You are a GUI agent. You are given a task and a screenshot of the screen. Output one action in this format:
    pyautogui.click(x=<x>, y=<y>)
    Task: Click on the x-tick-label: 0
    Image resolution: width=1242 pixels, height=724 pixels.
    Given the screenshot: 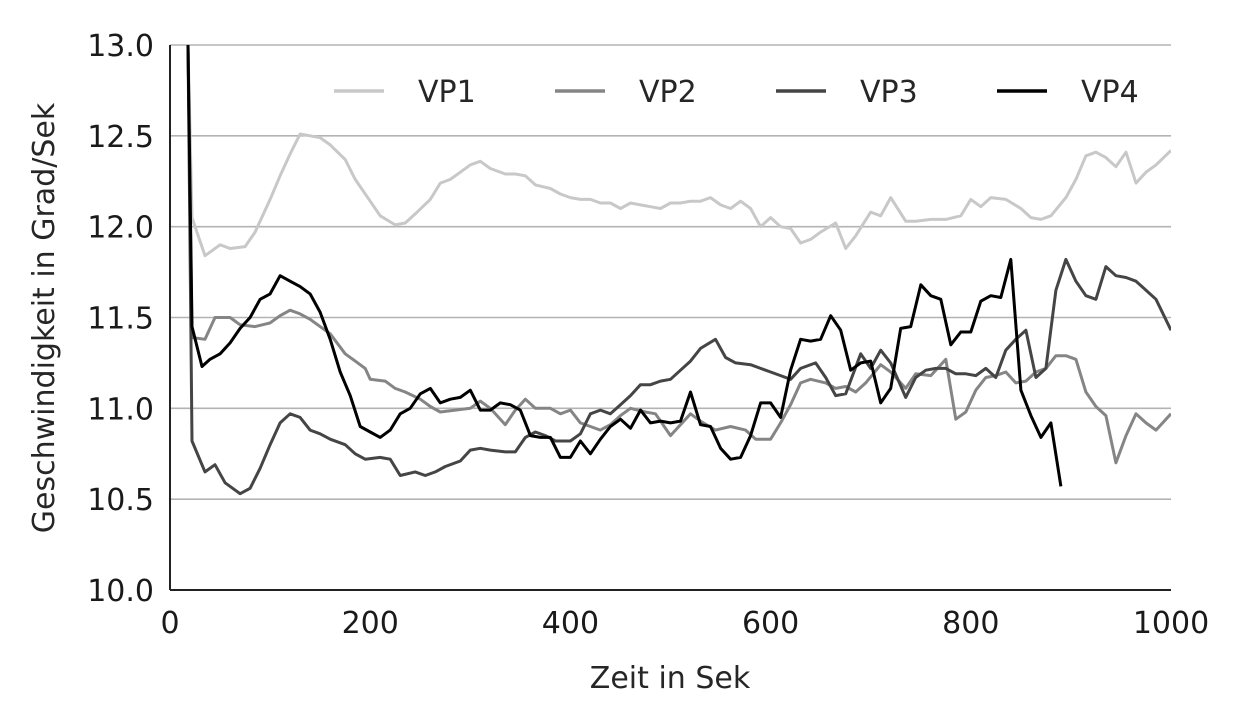 What is the action you would take?
    pyautogui.click(x=169, y=623)
    